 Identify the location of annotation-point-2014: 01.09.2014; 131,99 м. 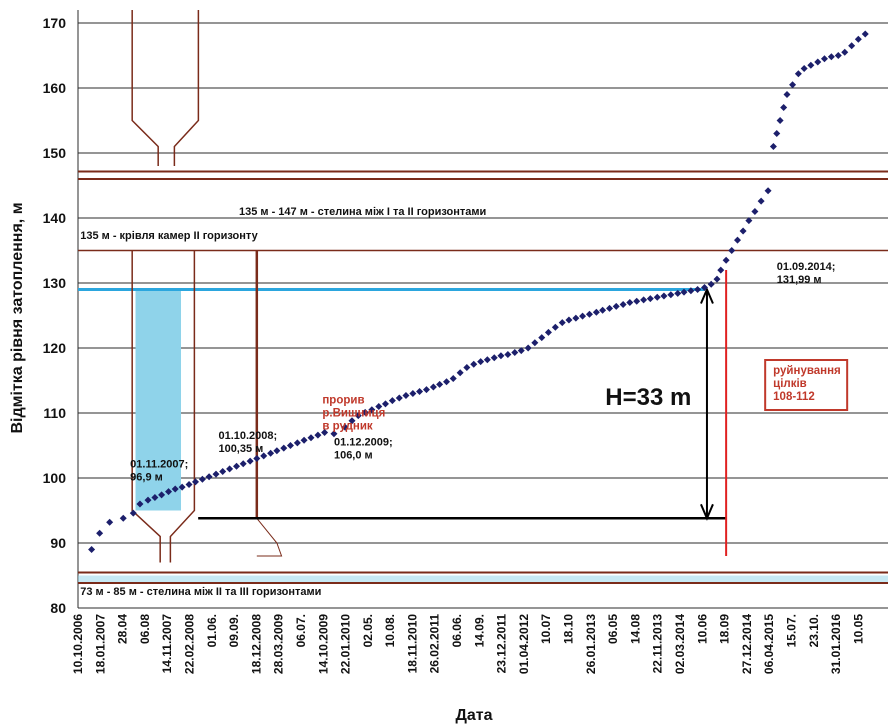
(806, 273).